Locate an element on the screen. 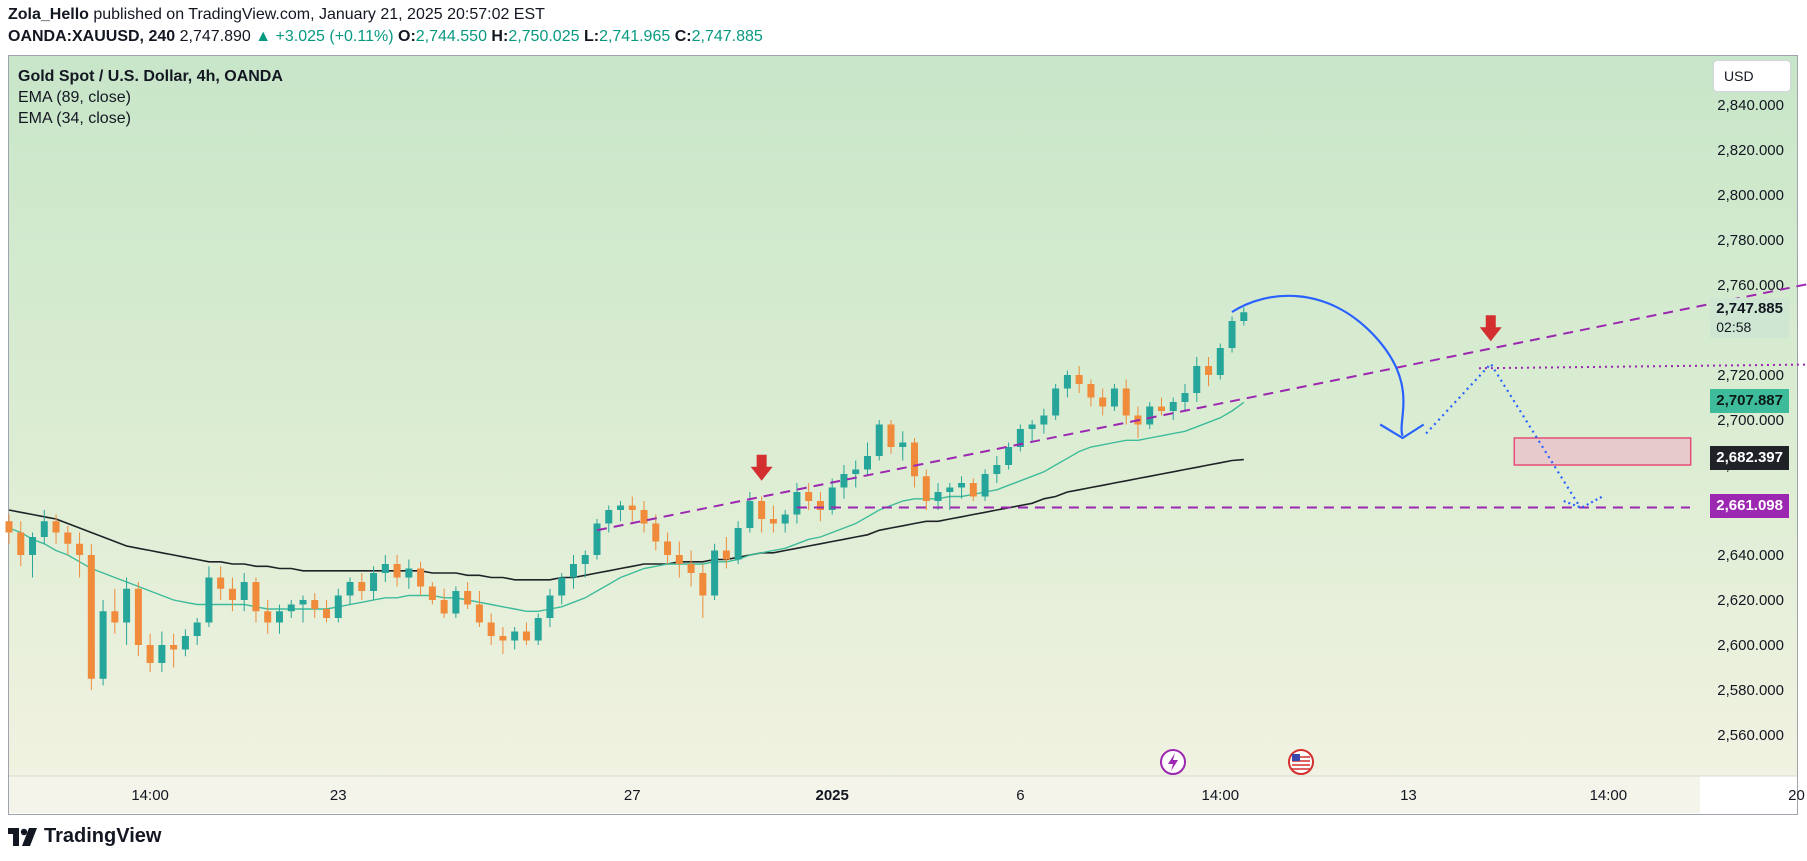 This screenshot has height=861, width=1807. high-value: 2,750.025 is located at coordinates (544, 36).